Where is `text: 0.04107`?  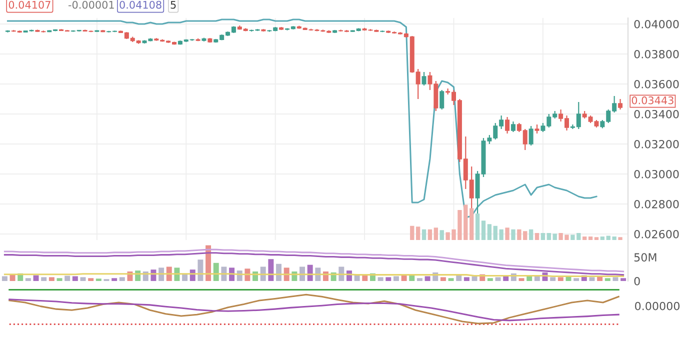 text: 0.04107 is located at coordinates (29, 4).